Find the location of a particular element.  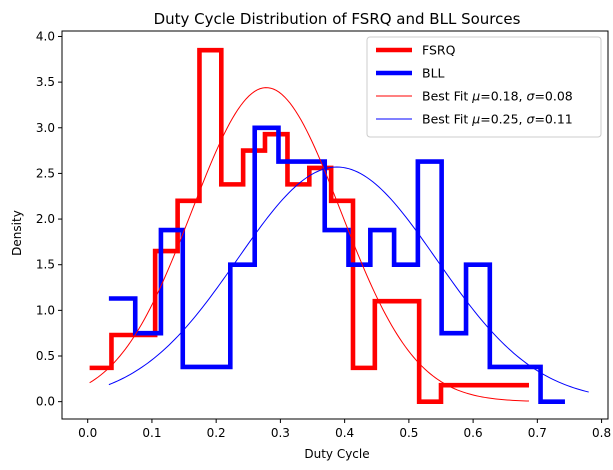

y-tick-label: 1.5 is located at coordinates (45, 265).